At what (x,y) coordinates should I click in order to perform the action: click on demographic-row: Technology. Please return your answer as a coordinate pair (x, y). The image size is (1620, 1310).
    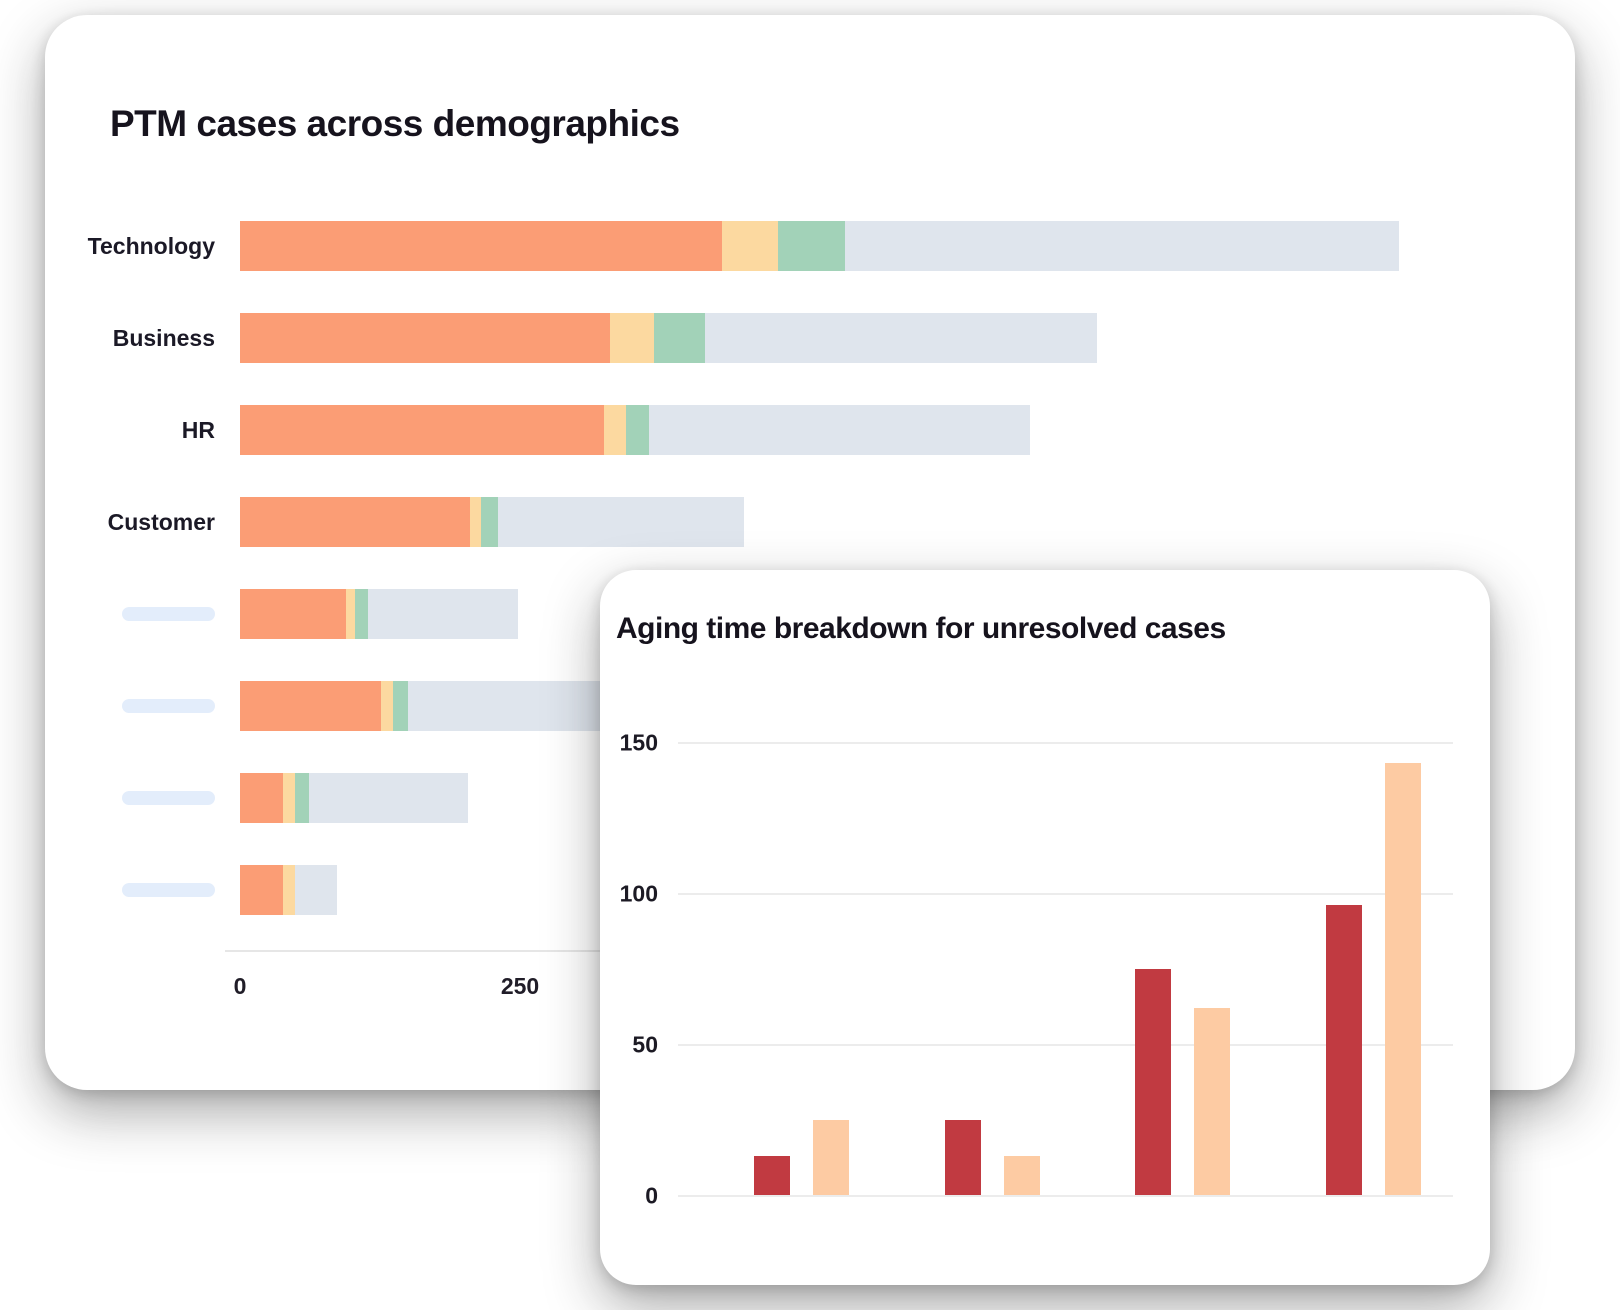
    Looking at the image, I should click on (810, 246).